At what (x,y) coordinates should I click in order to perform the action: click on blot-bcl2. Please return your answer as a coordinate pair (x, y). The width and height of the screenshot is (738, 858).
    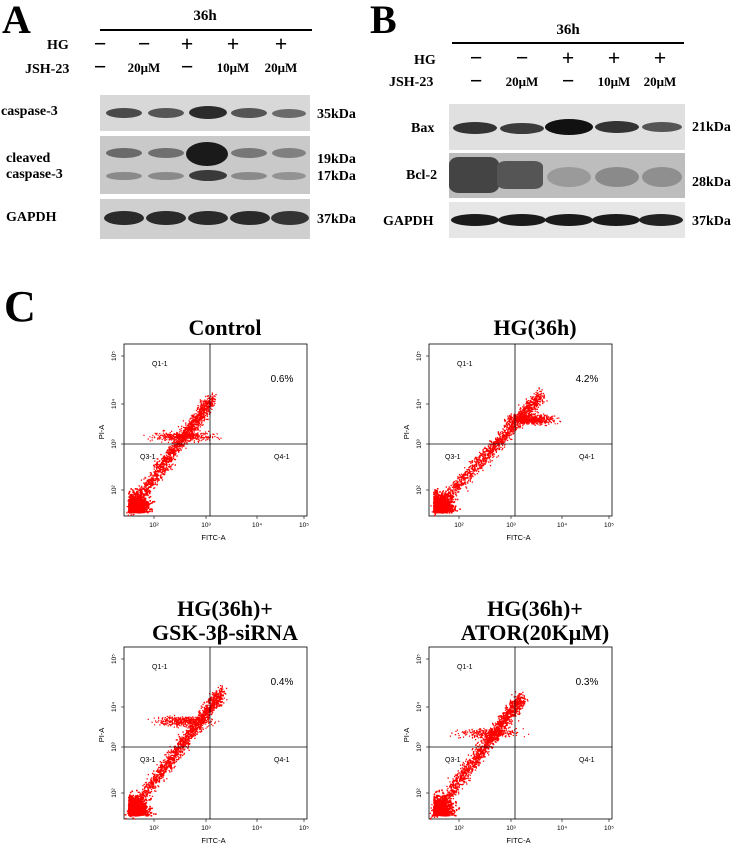
    Looking at the image, I should click on (567, 175).